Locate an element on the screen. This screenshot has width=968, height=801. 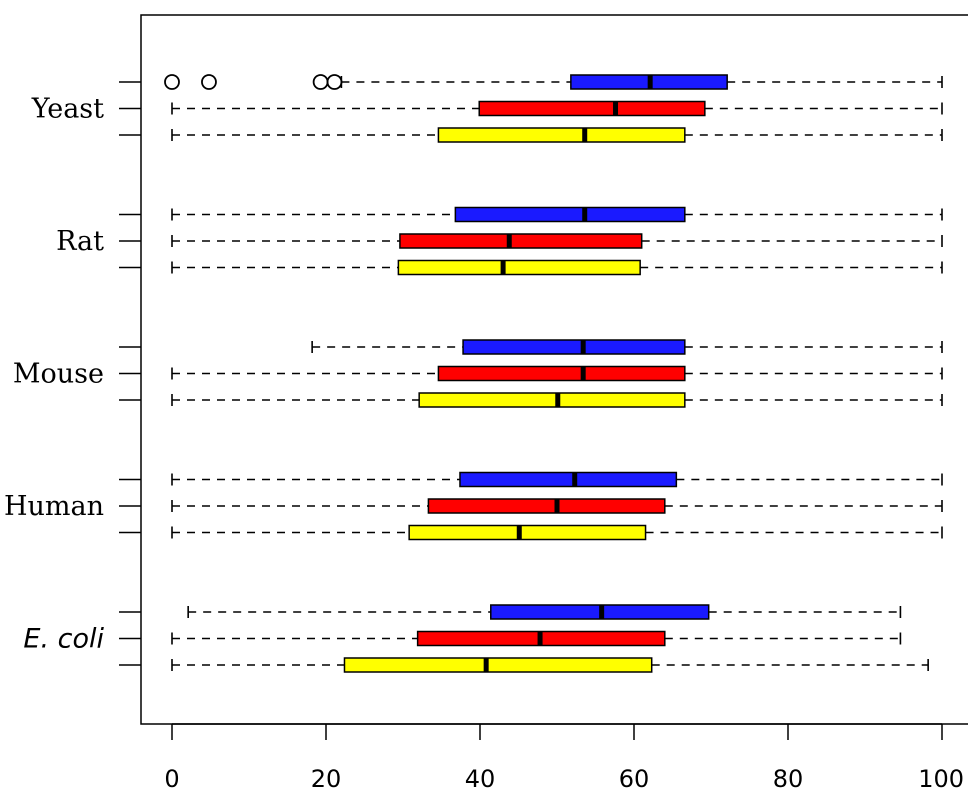
group-1-box-1-iqr-box is located at coordinates (521, 241).